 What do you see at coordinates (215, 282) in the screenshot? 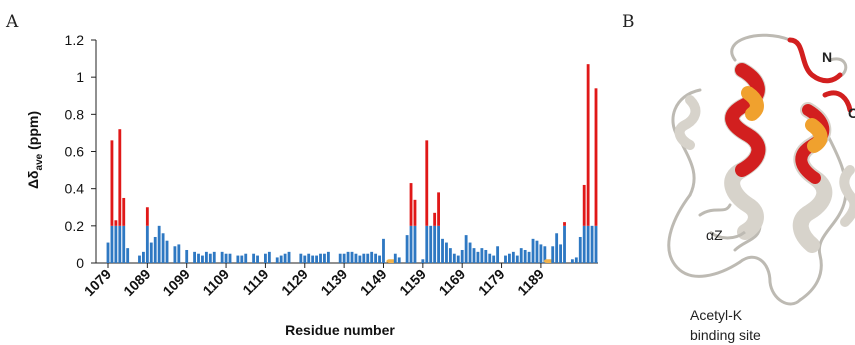
I see `x-tick-label: 1109` at bounding box center [215, 282].